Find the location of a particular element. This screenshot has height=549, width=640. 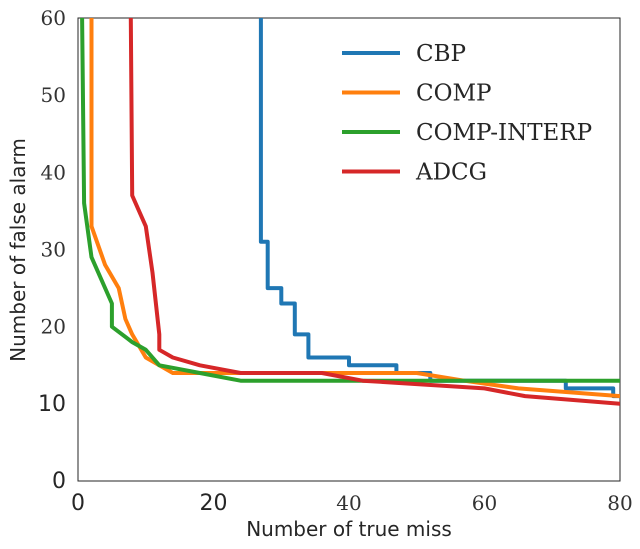

x-tick-label: 20 is located at coordinates (214, 503).